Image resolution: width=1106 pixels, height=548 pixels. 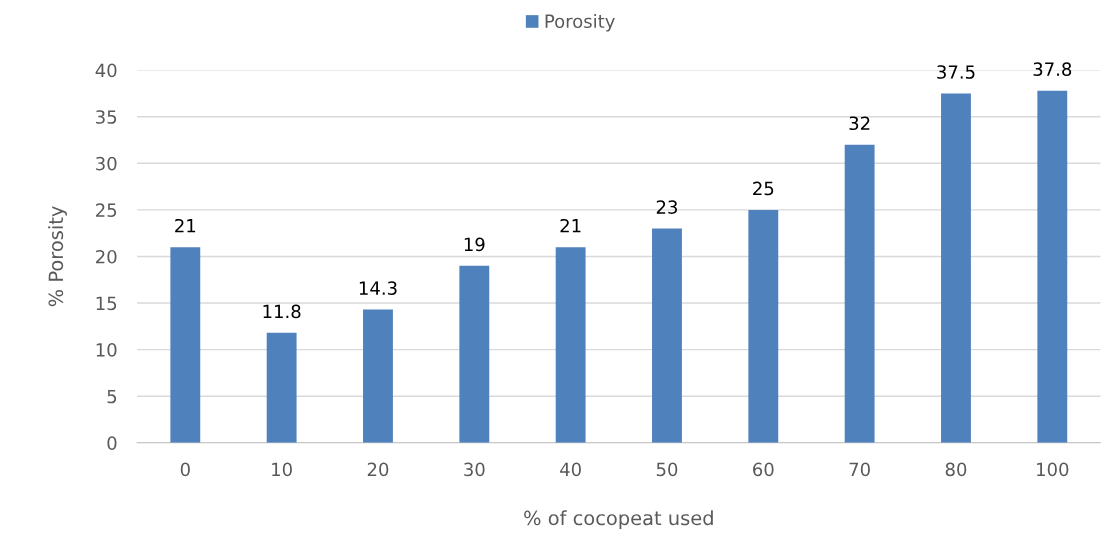 What do you see at coordinates (282, 469) in the screenshot?
I see `x-tick-label: 10` at bounding box center [282, 469].